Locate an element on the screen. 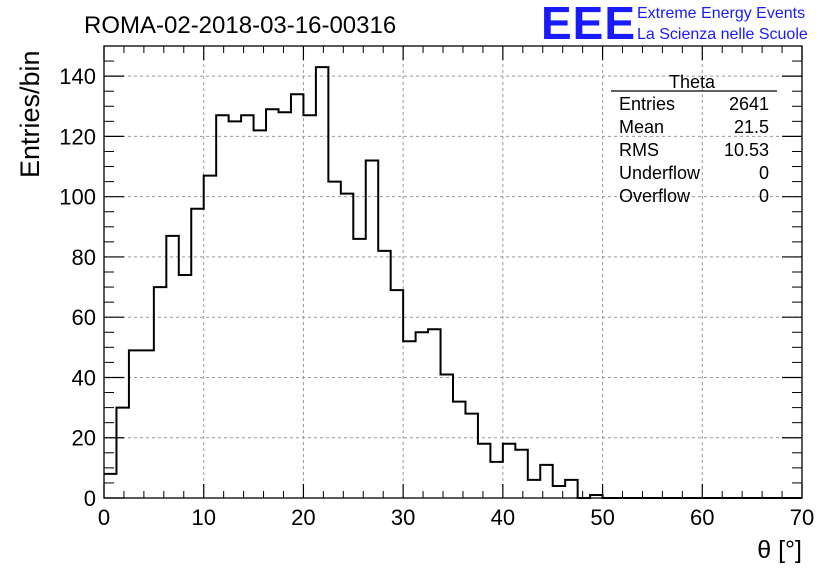  eee-logo-line1: Extreme Energy Events is located at coordinates (721, 13).